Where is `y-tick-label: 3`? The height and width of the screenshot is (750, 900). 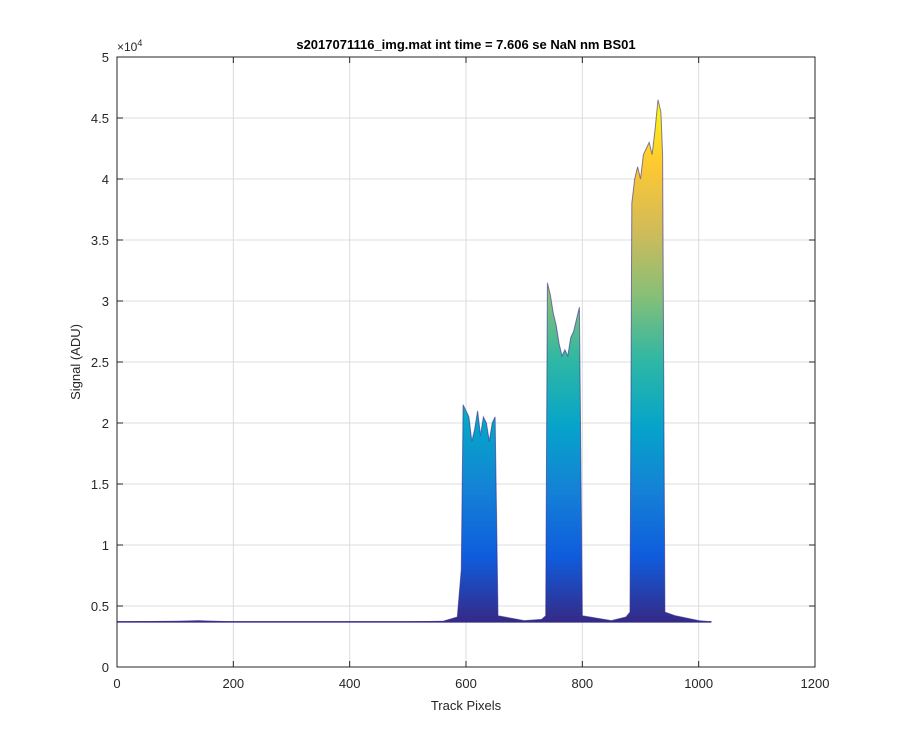
y-tick-label: 3 is located at coordinates (105, 301).